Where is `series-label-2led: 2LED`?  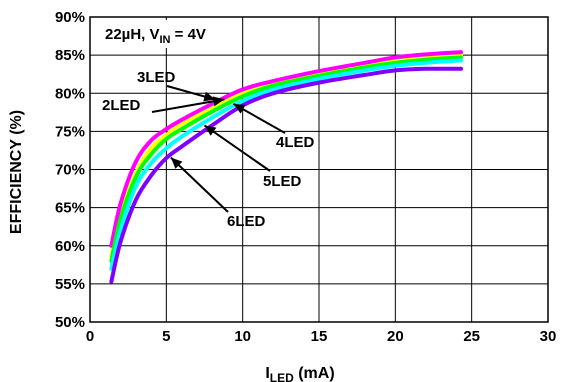
series-label-2led: 2LED is located at coordinates (121, 105).